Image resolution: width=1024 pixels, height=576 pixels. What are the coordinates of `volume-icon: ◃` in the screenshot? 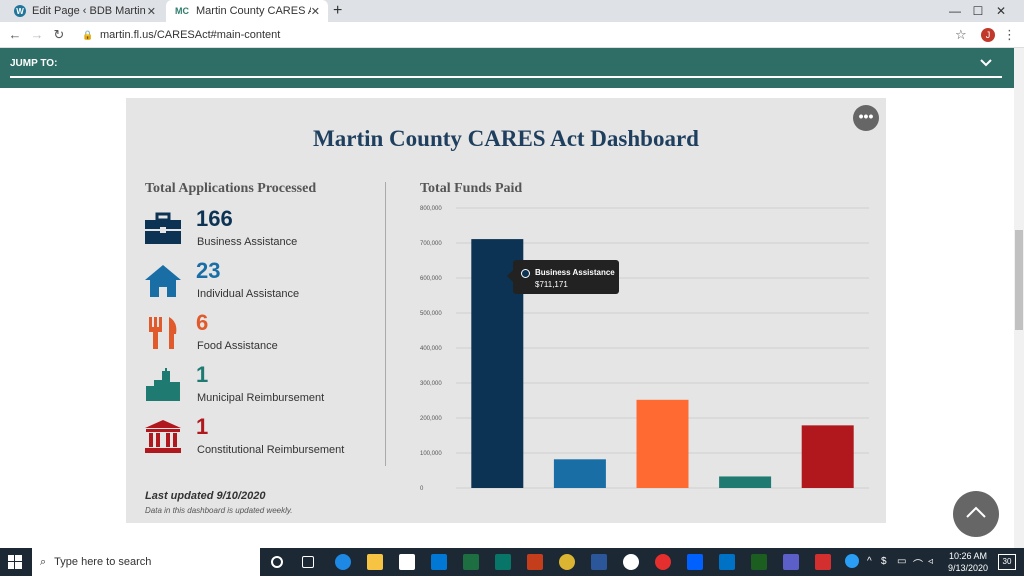 It's located at (931, 561).